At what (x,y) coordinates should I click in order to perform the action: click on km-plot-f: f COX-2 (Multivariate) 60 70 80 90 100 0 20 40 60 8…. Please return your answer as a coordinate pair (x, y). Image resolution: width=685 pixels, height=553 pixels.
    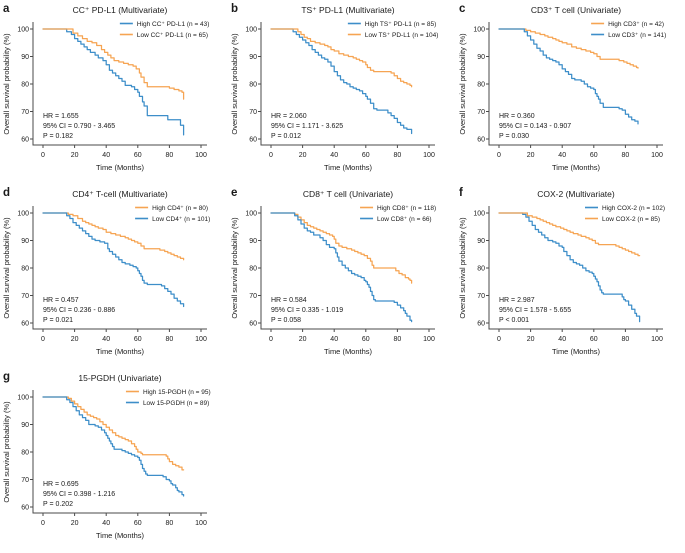
    Looking at the image, I should click on (561, 271).